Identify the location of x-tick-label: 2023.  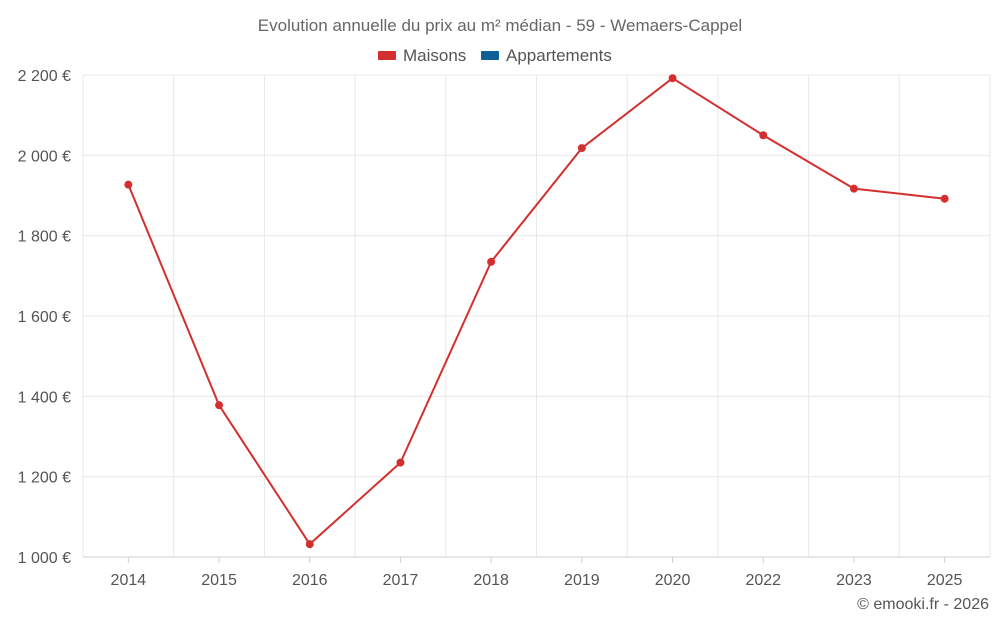
(854, 580).